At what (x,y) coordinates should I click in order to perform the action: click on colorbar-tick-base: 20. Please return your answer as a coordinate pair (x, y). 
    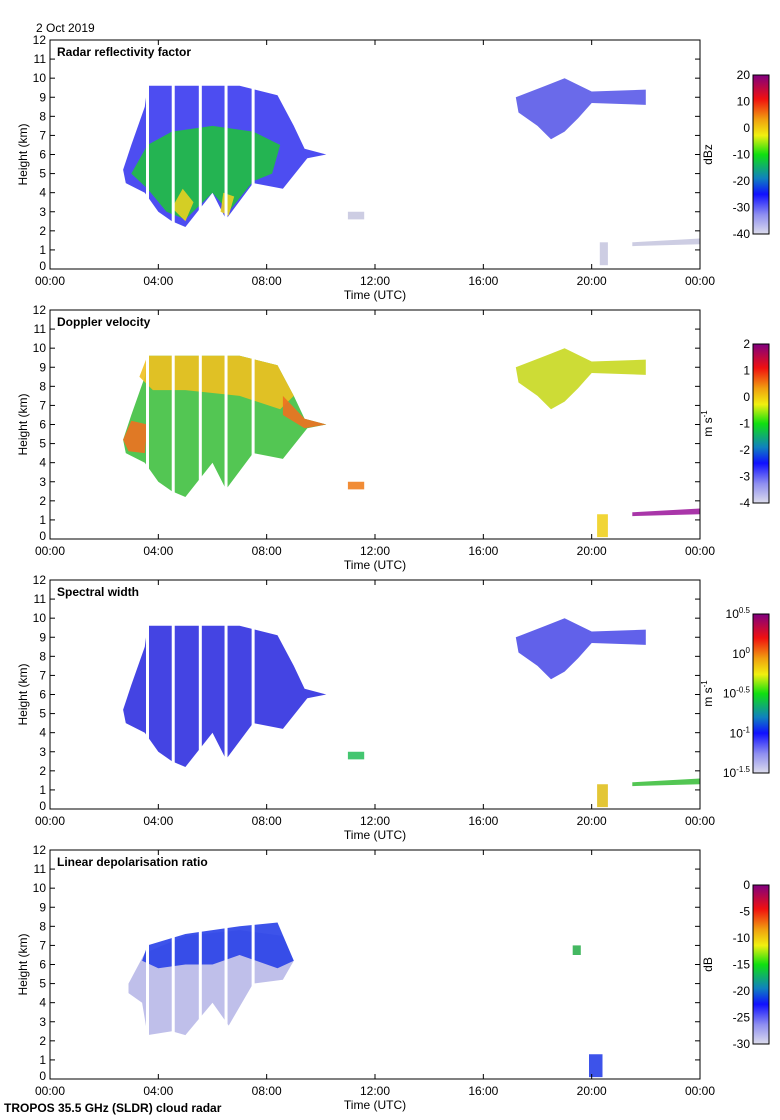
    Looking at the image, I should click on (744, 75).